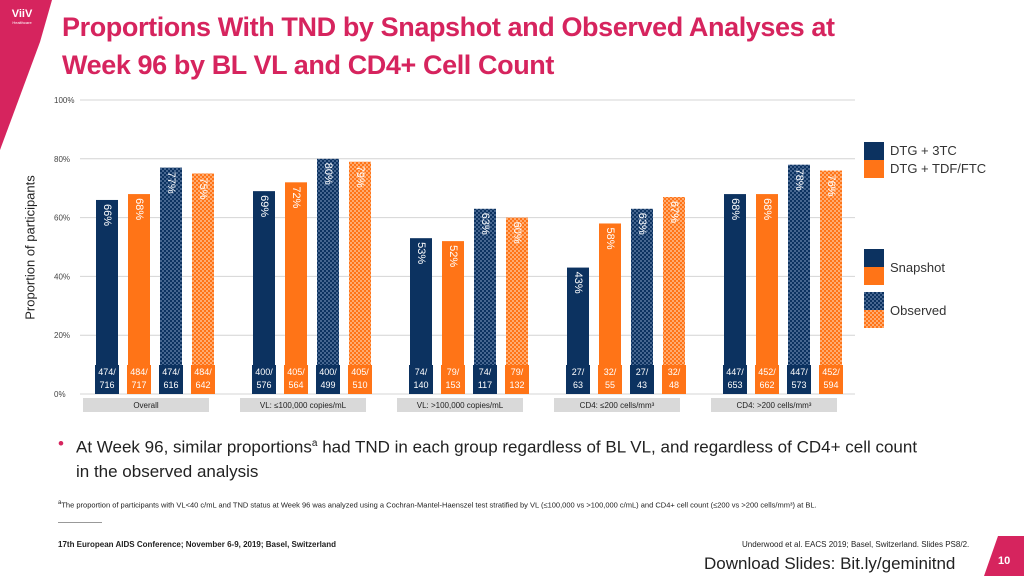  What do you see at coordinates (60, 394) in the screenshot?
I see `y-tick-label: 0%` at bounding box center [60, 394].